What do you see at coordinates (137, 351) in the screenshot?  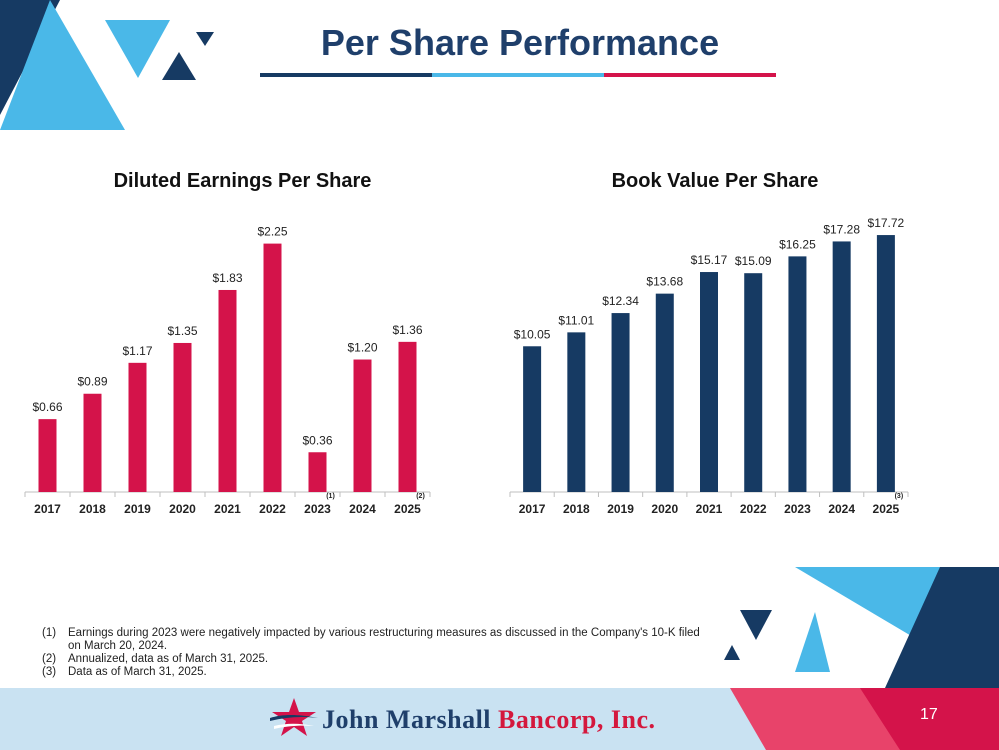 I see `data-label-2019: $1.17` at bounding box center [137, 351].